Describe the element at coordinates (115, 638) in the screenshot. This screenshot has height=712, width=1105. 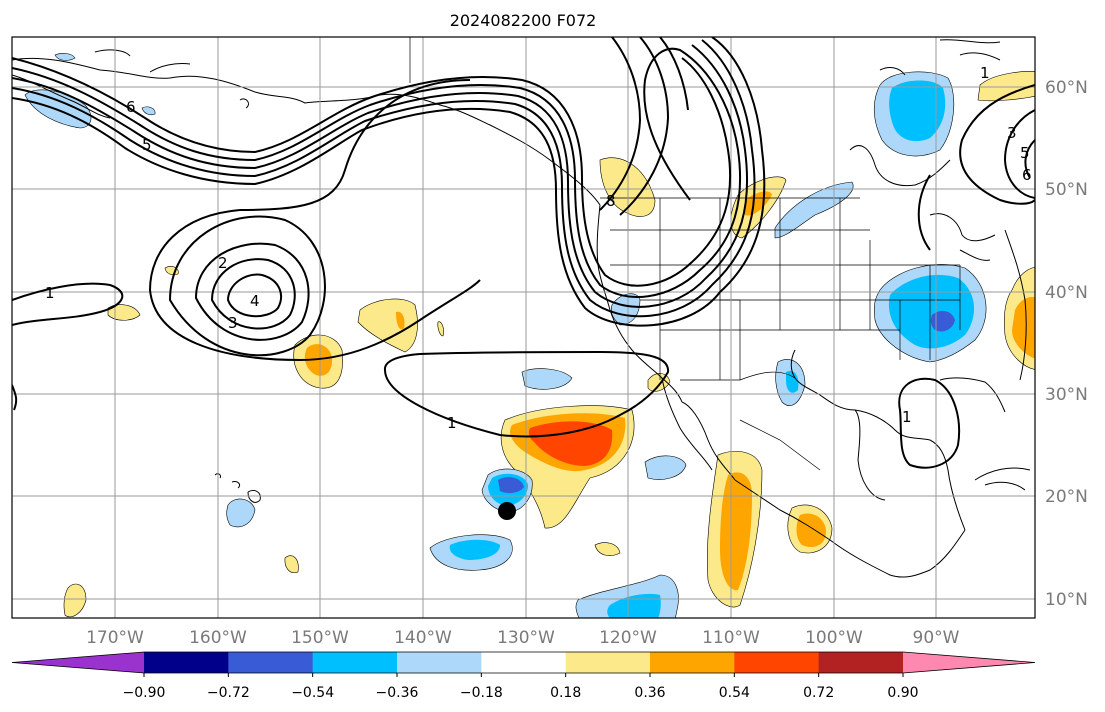
I see `lon-label: 170°W` at that location.